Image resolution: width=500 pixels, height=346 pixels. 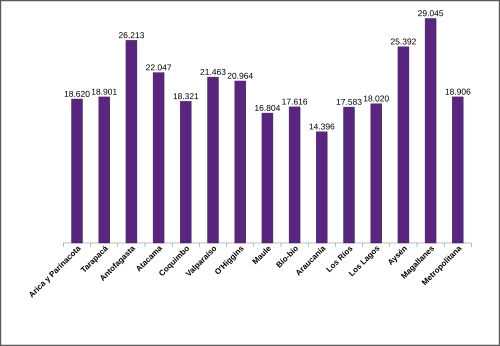 What do you see at coordinates (267, 107) in the screenshot?
I see `data-label: 16.804` at bounding box center [267, 107].